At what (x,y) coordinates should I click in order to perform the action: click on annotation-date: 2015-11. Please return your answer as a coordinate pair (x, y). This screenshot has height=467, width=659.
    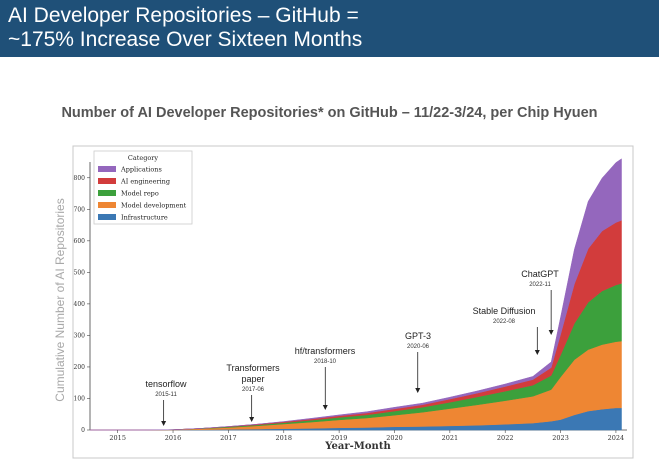
    Looking at the image, I should click on (166, 395).